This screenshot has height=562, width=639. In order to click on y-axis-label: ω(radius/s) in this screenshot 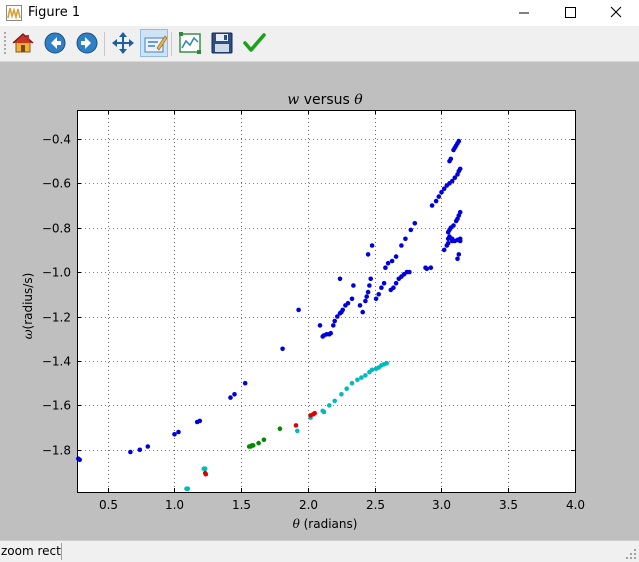, I will do `click(28, 306)`.